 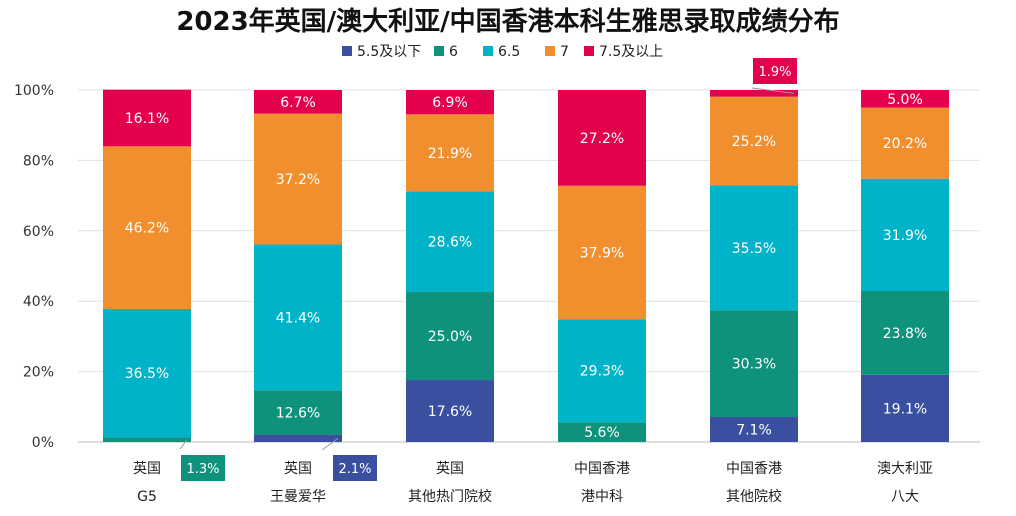 What do you see at coordinates (43, 443) in the screenshot?
I see `y-tick-label: 0%` at bounding box center [43, 443].